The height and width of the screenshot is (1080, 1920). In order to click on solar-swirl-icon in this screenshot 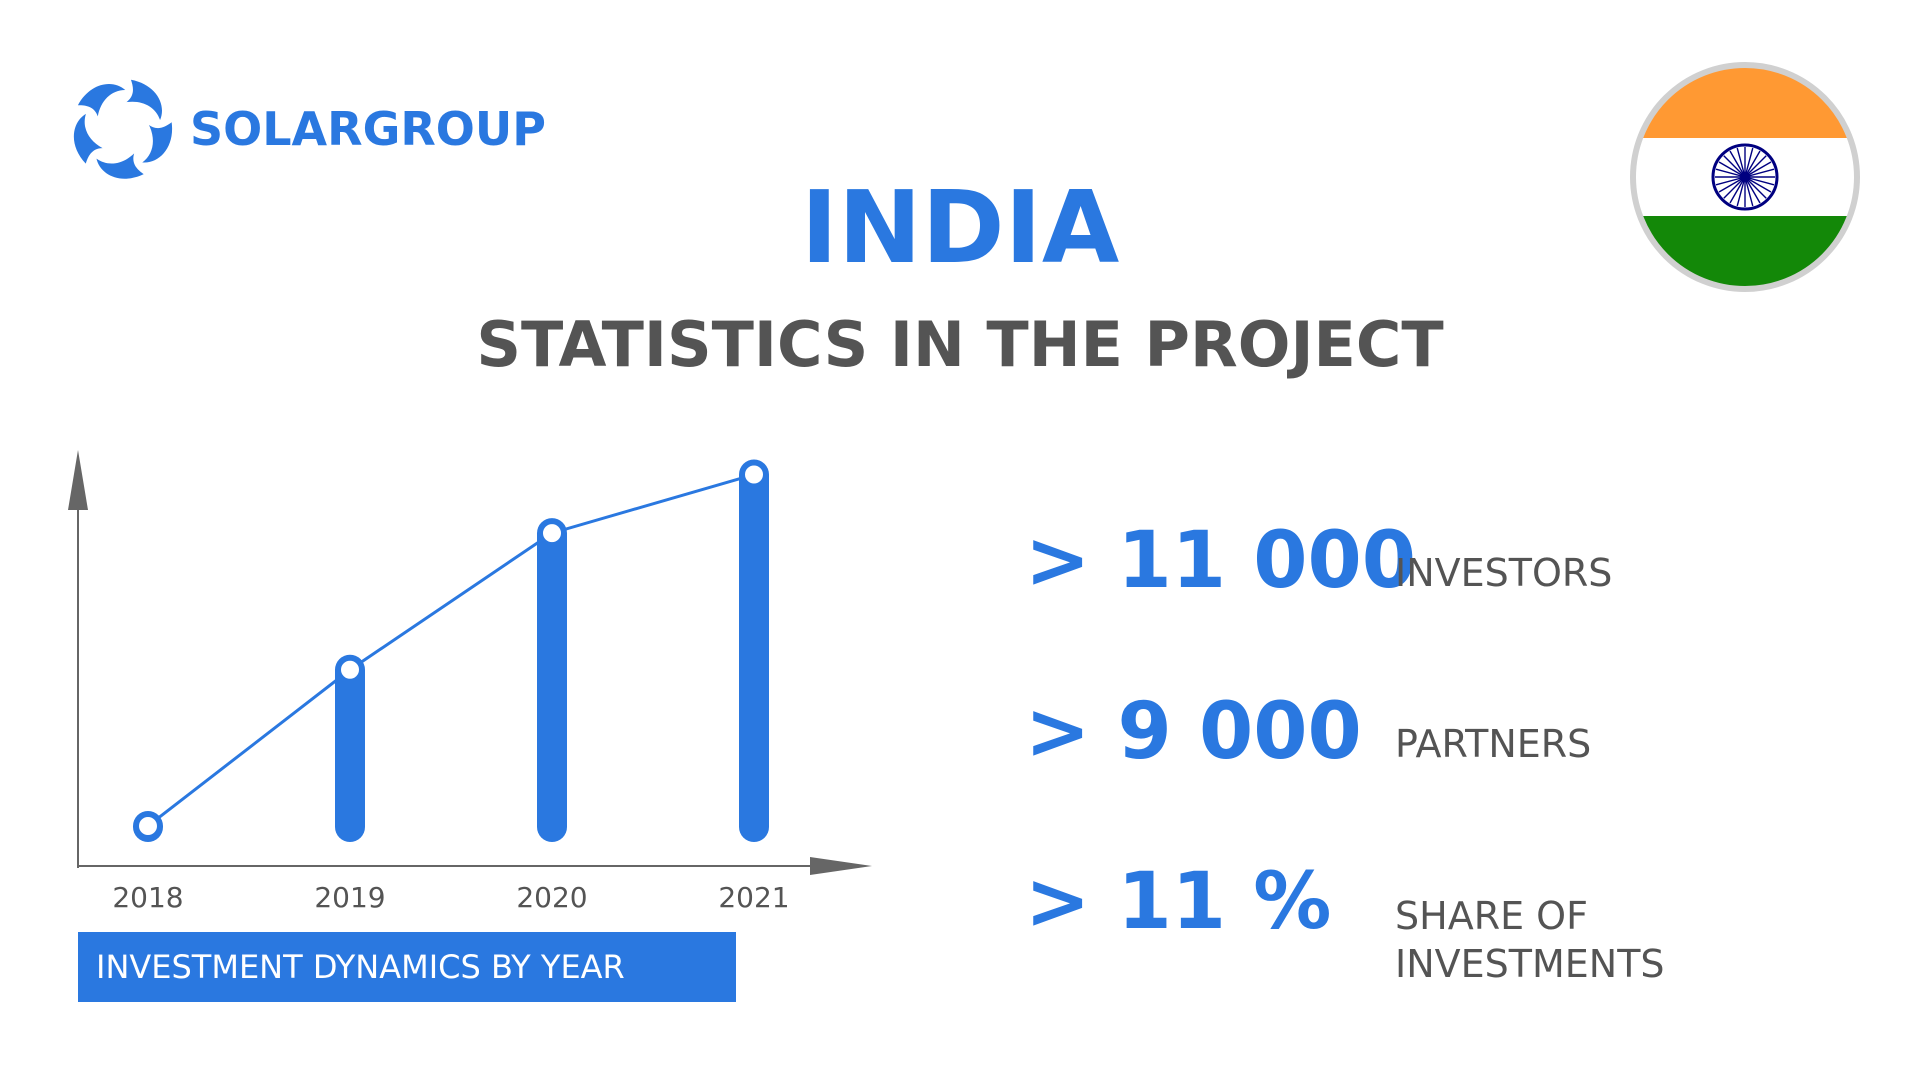, I will do `click(123, 129)`.